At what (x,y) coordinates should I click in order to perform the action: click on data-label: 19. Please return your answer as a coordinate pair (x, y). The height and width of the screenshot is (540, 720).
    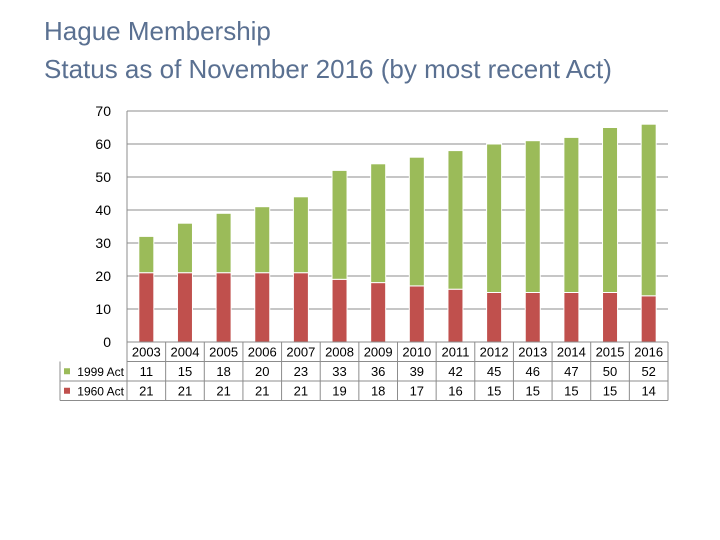
    Looking at the image, I should click on (339, 391).